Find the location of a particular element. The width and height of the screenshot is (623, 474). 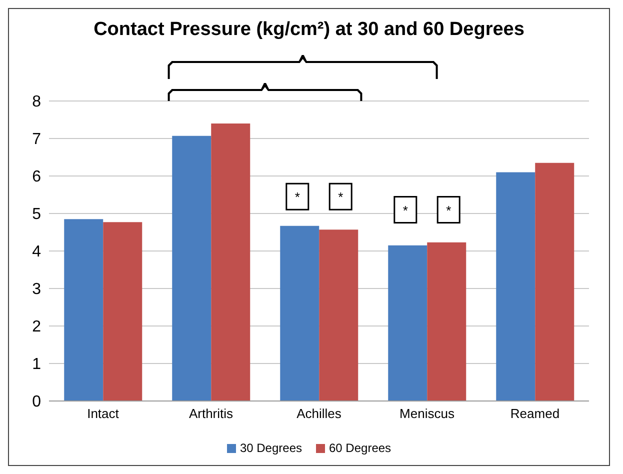

y-tick-label: 1 is located at coordinates (37, 365).